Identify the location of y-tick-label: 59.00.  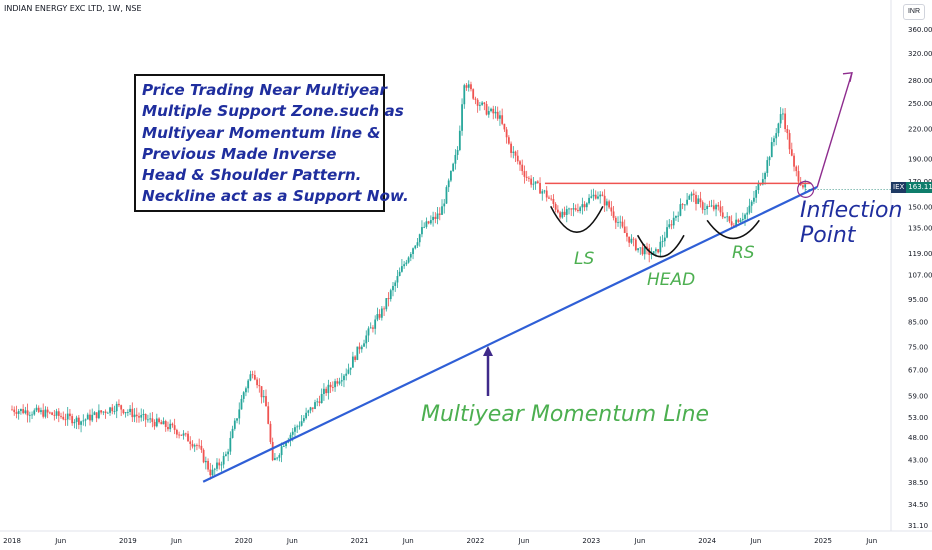
(918, 396).